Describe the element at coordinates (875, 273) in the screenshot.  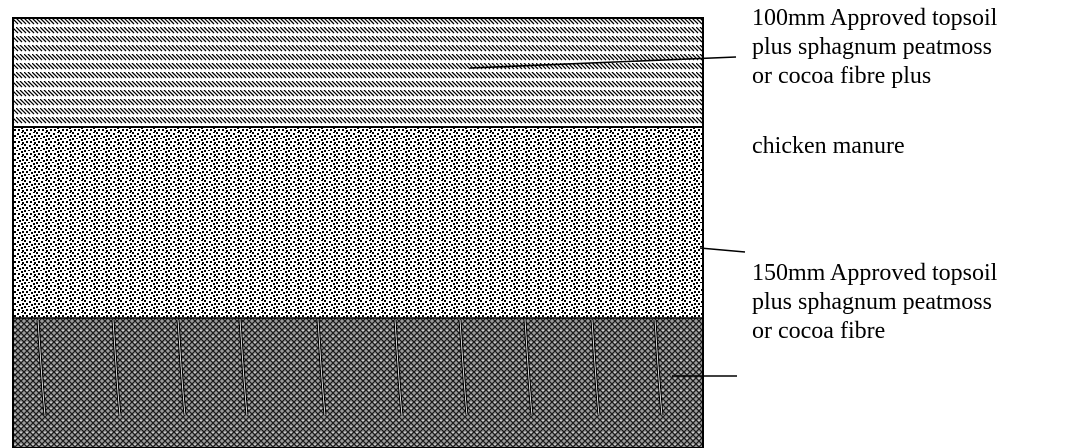
I see `middle-label-line-1: 150mm Approved topsoil` at that location.